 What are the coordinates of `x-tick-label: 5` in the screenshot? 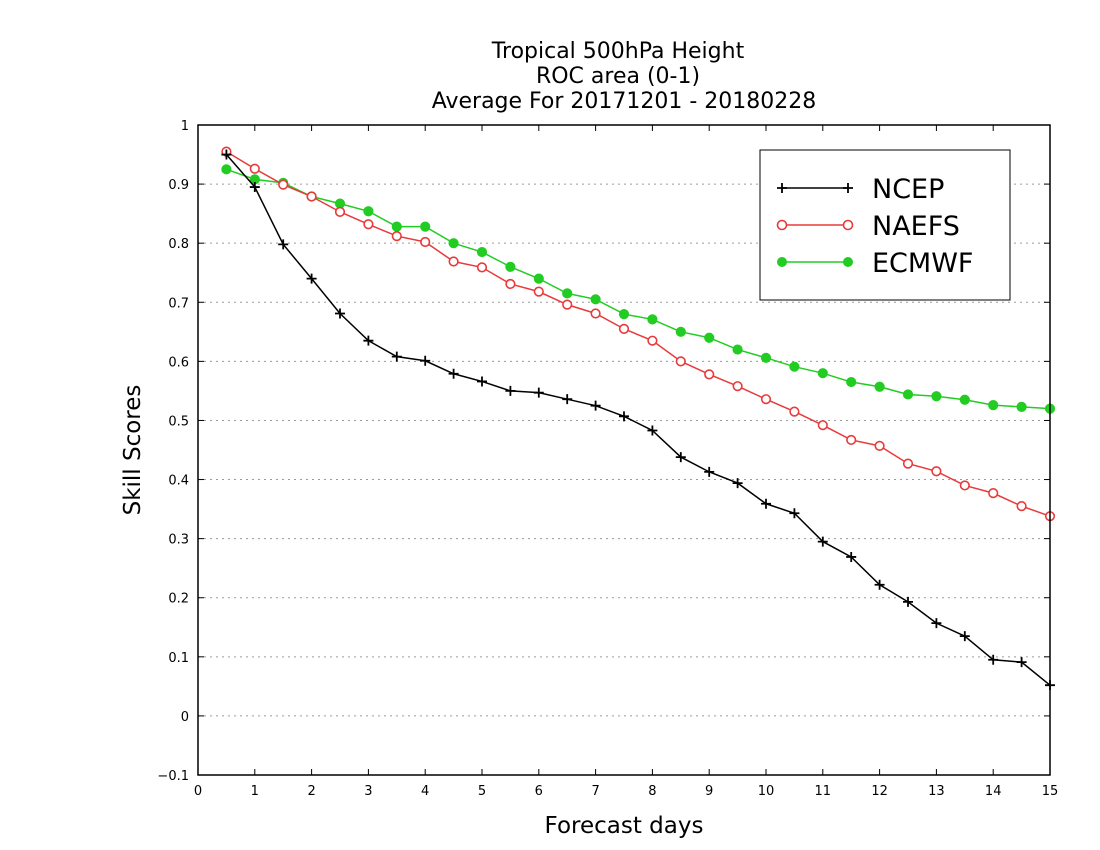 It's located at (482, 791).